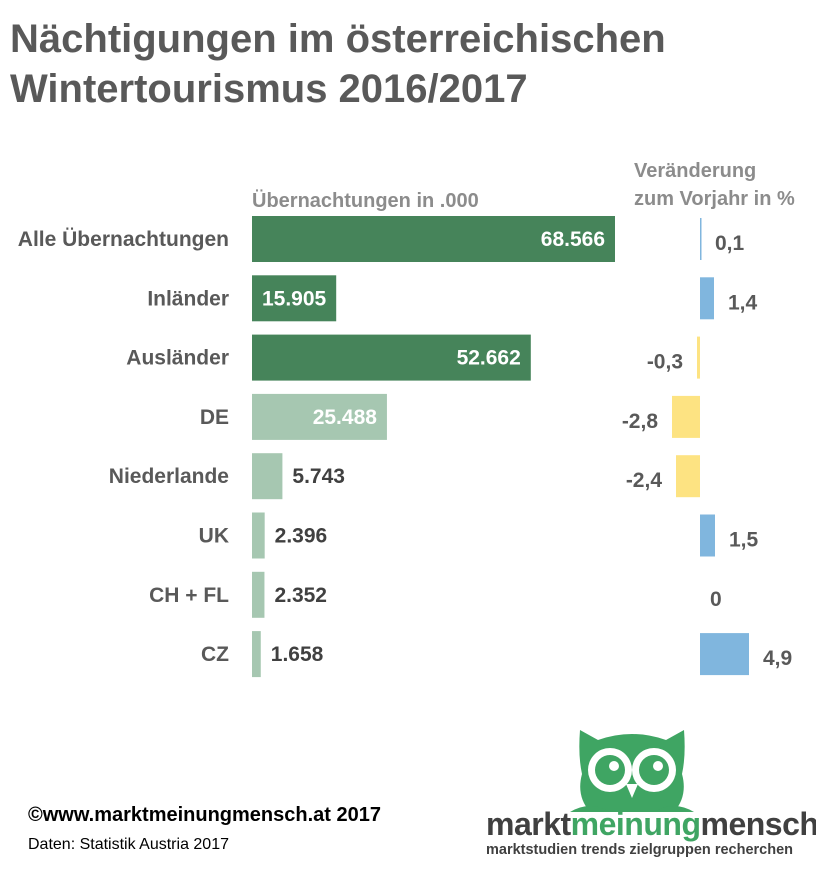  What do you see at coordinates (730, 243) in the screenshot?
I see `change-value-label: 0,1` at bounding box center [730, 243].